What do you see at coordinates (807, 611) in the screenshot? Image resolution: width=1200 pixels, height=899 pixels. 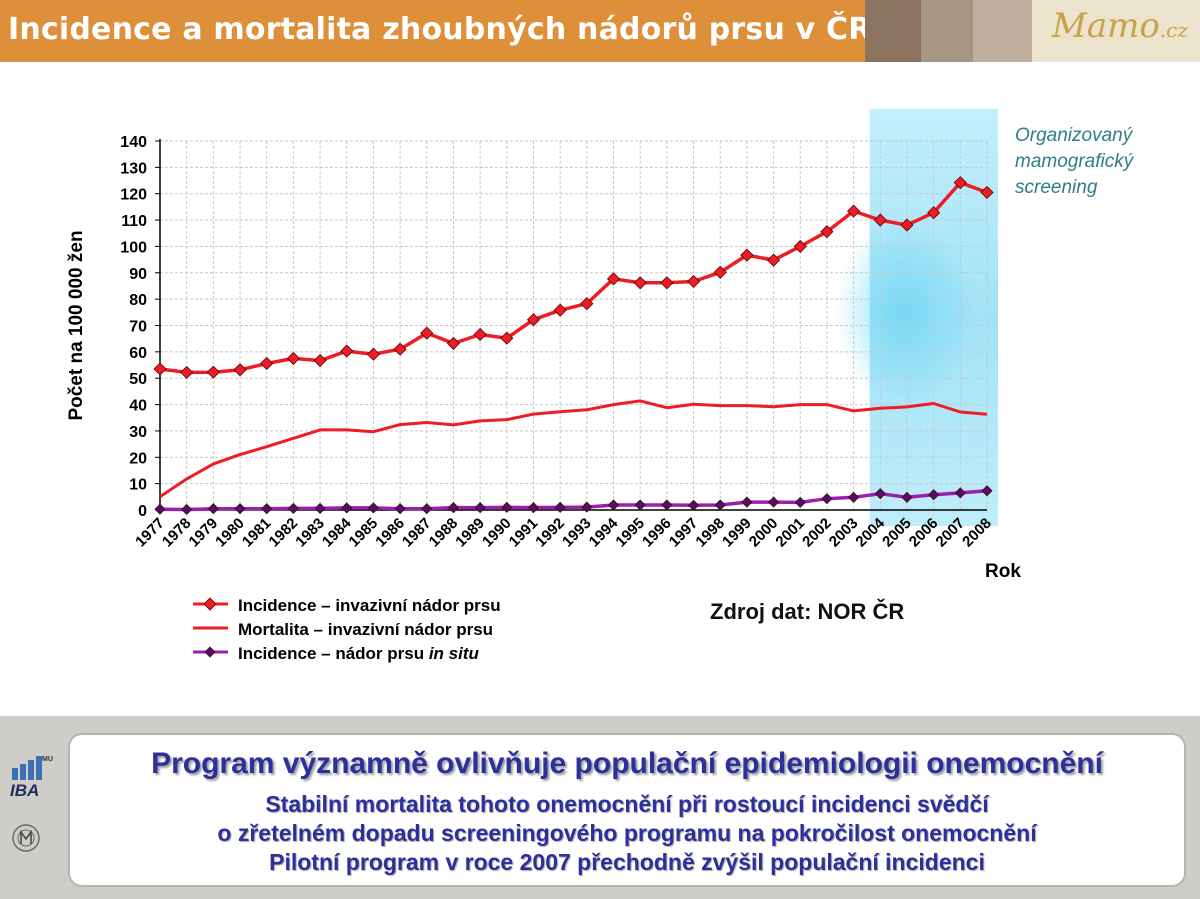 I see `data-source: Zdroj dat: NOR ČR` at bounding box center [807, 611].